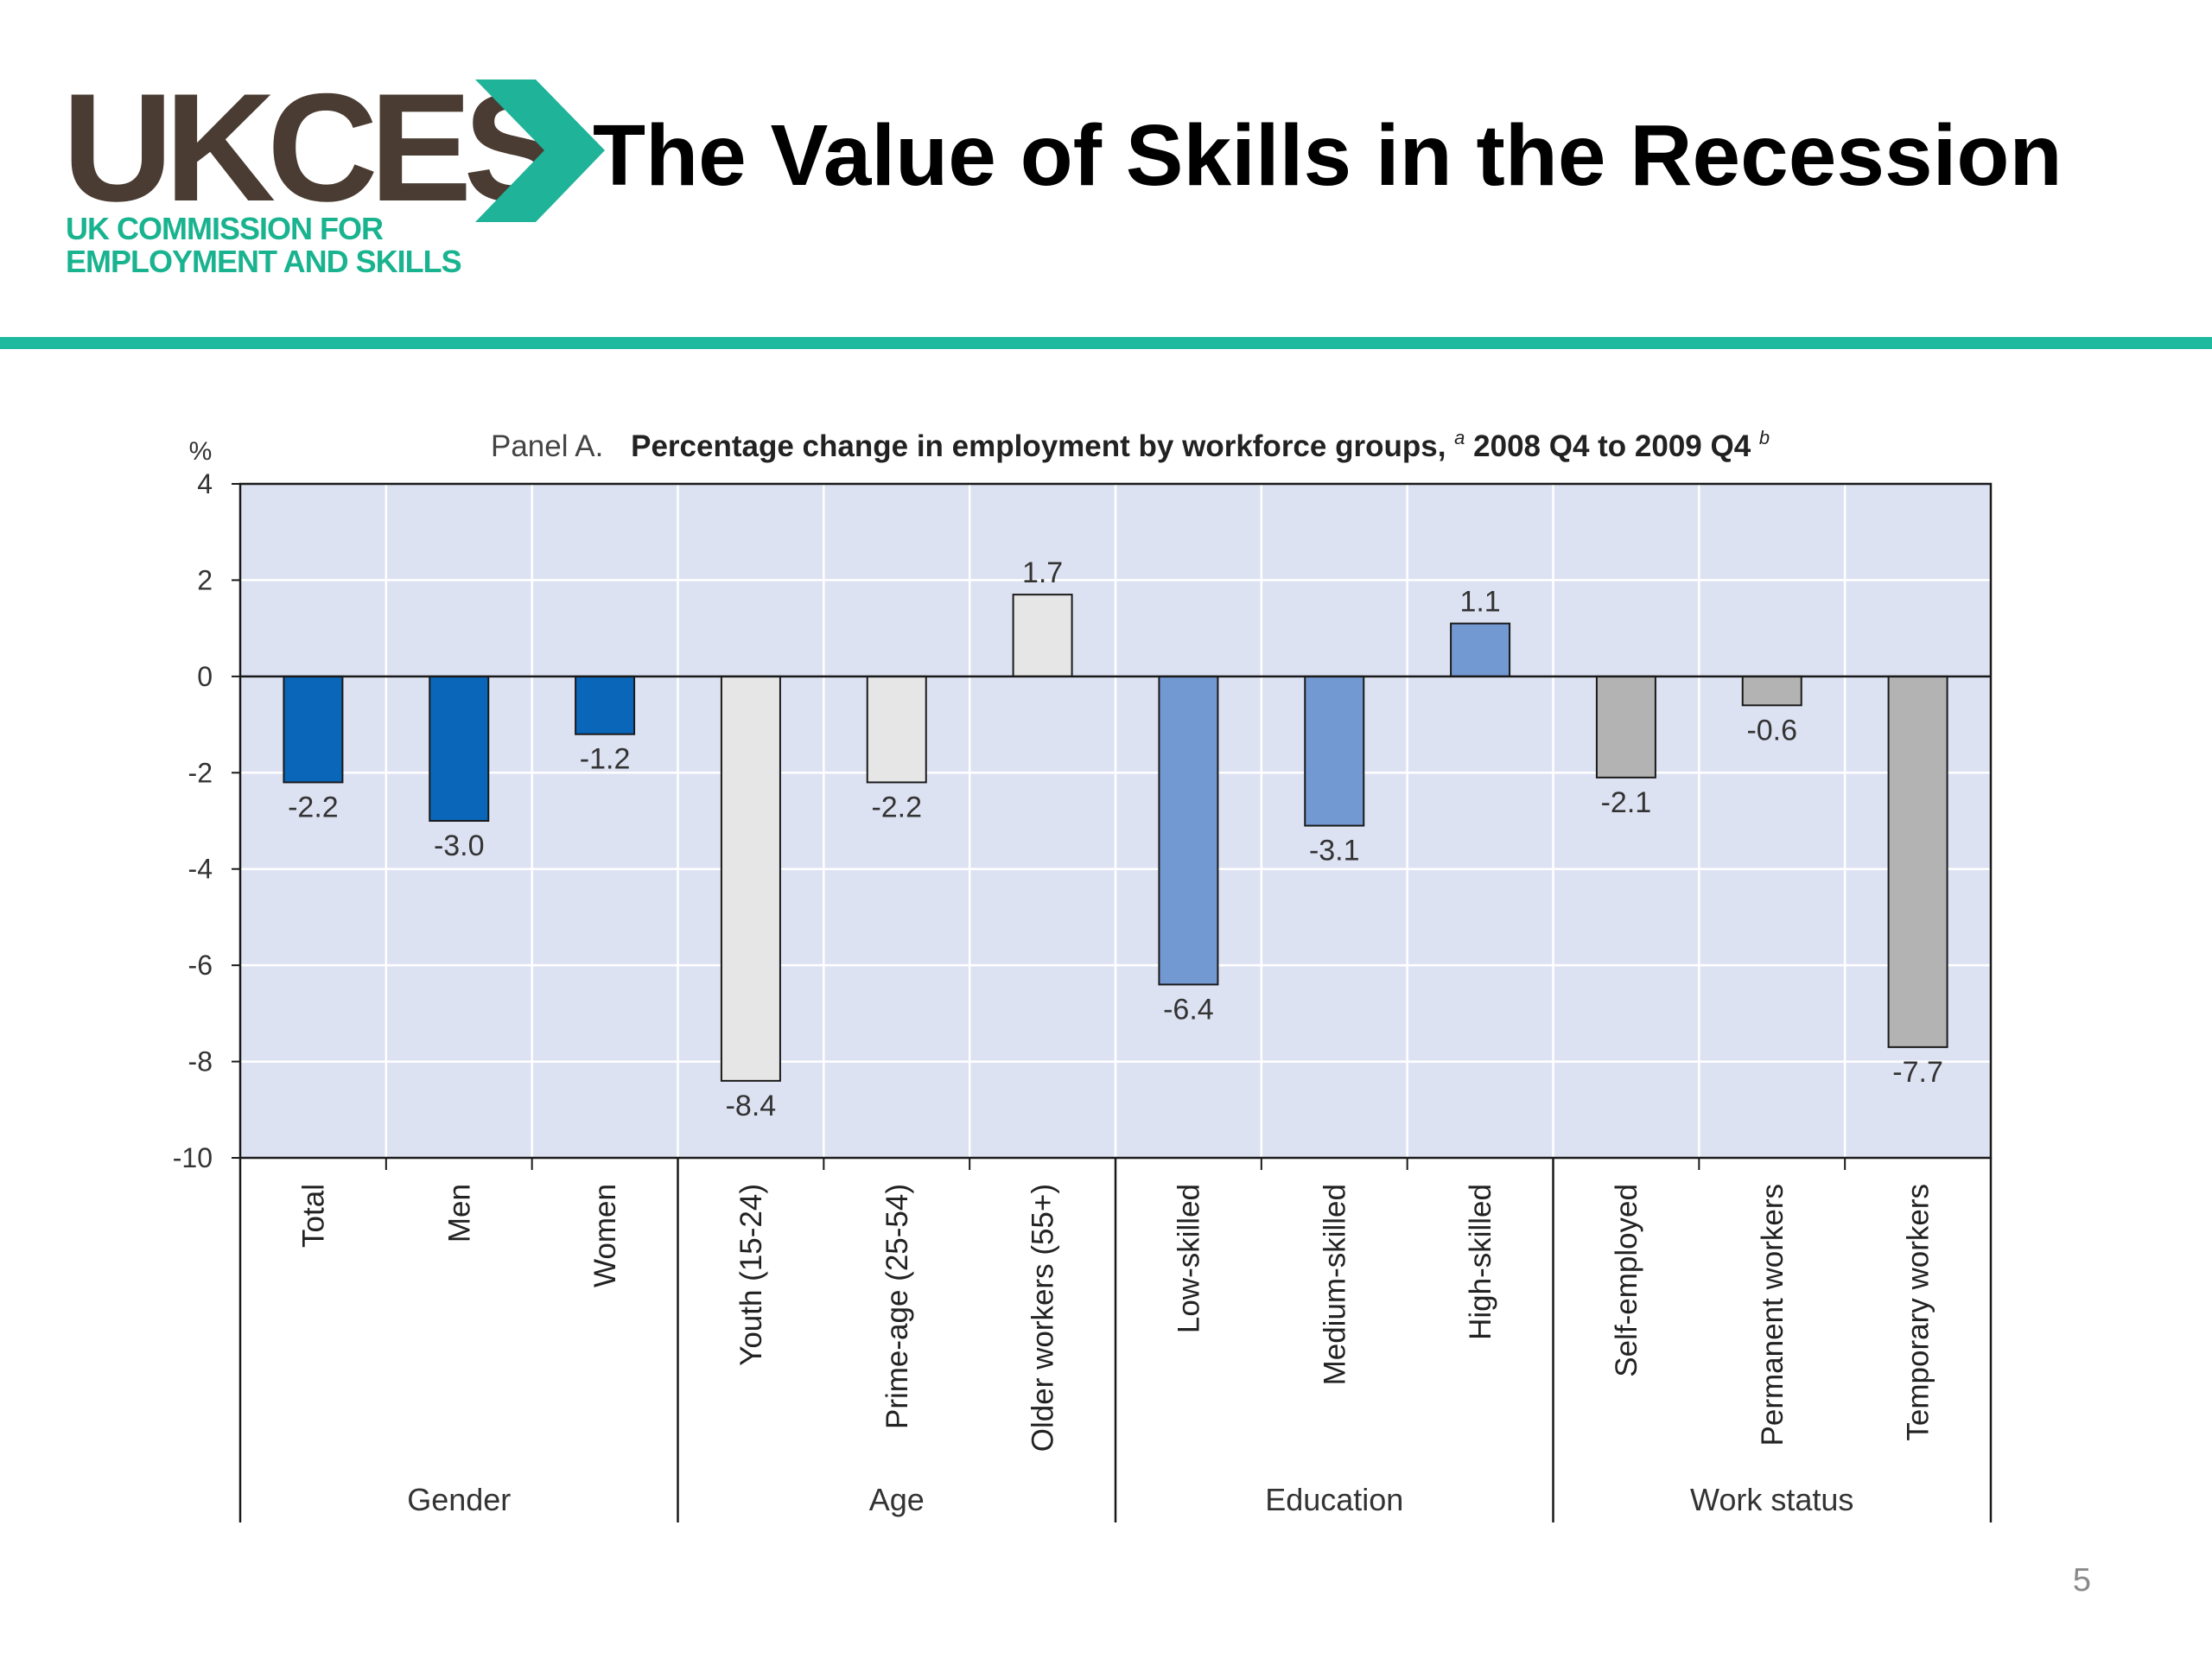 This screenshot has width=2212, height=1659. I want to click on y-tick-label: -10, so click(193, 1157).